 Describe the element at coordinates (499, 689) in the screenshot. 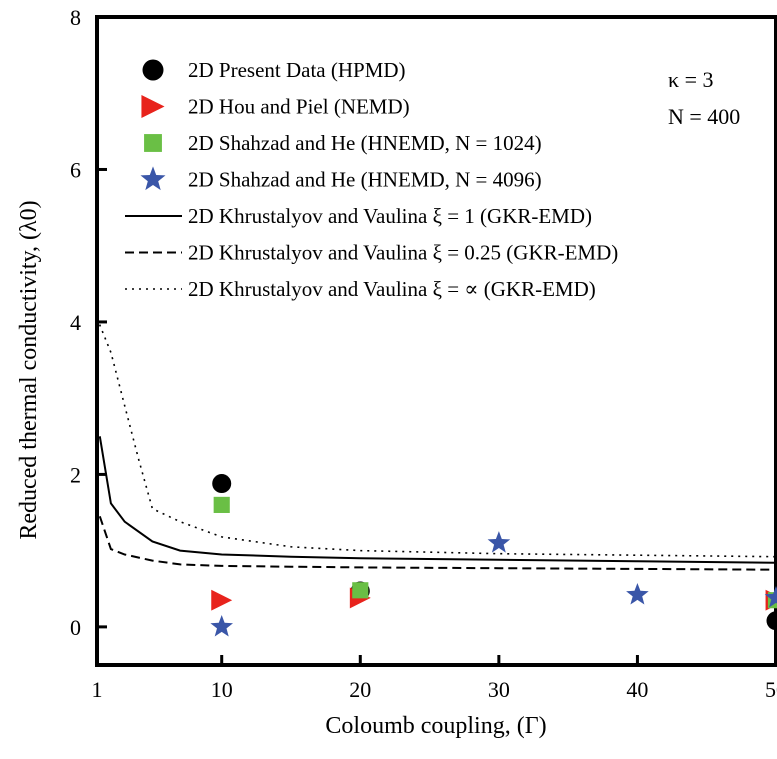

I see `x-tick-label: 30` at that location.